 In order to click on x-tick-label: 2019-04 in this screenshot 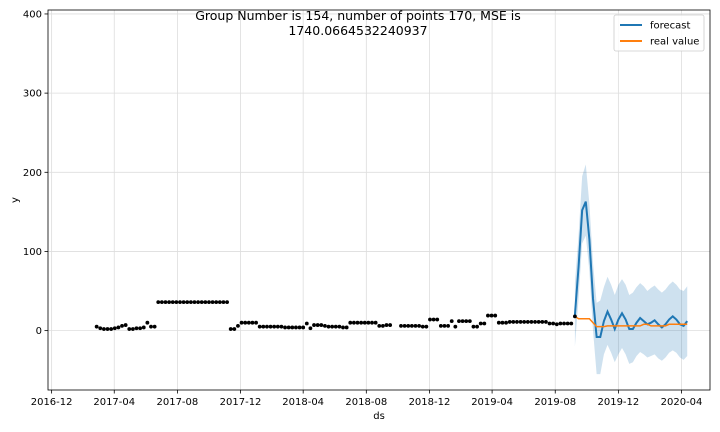, I will do `click(492, 402)`.